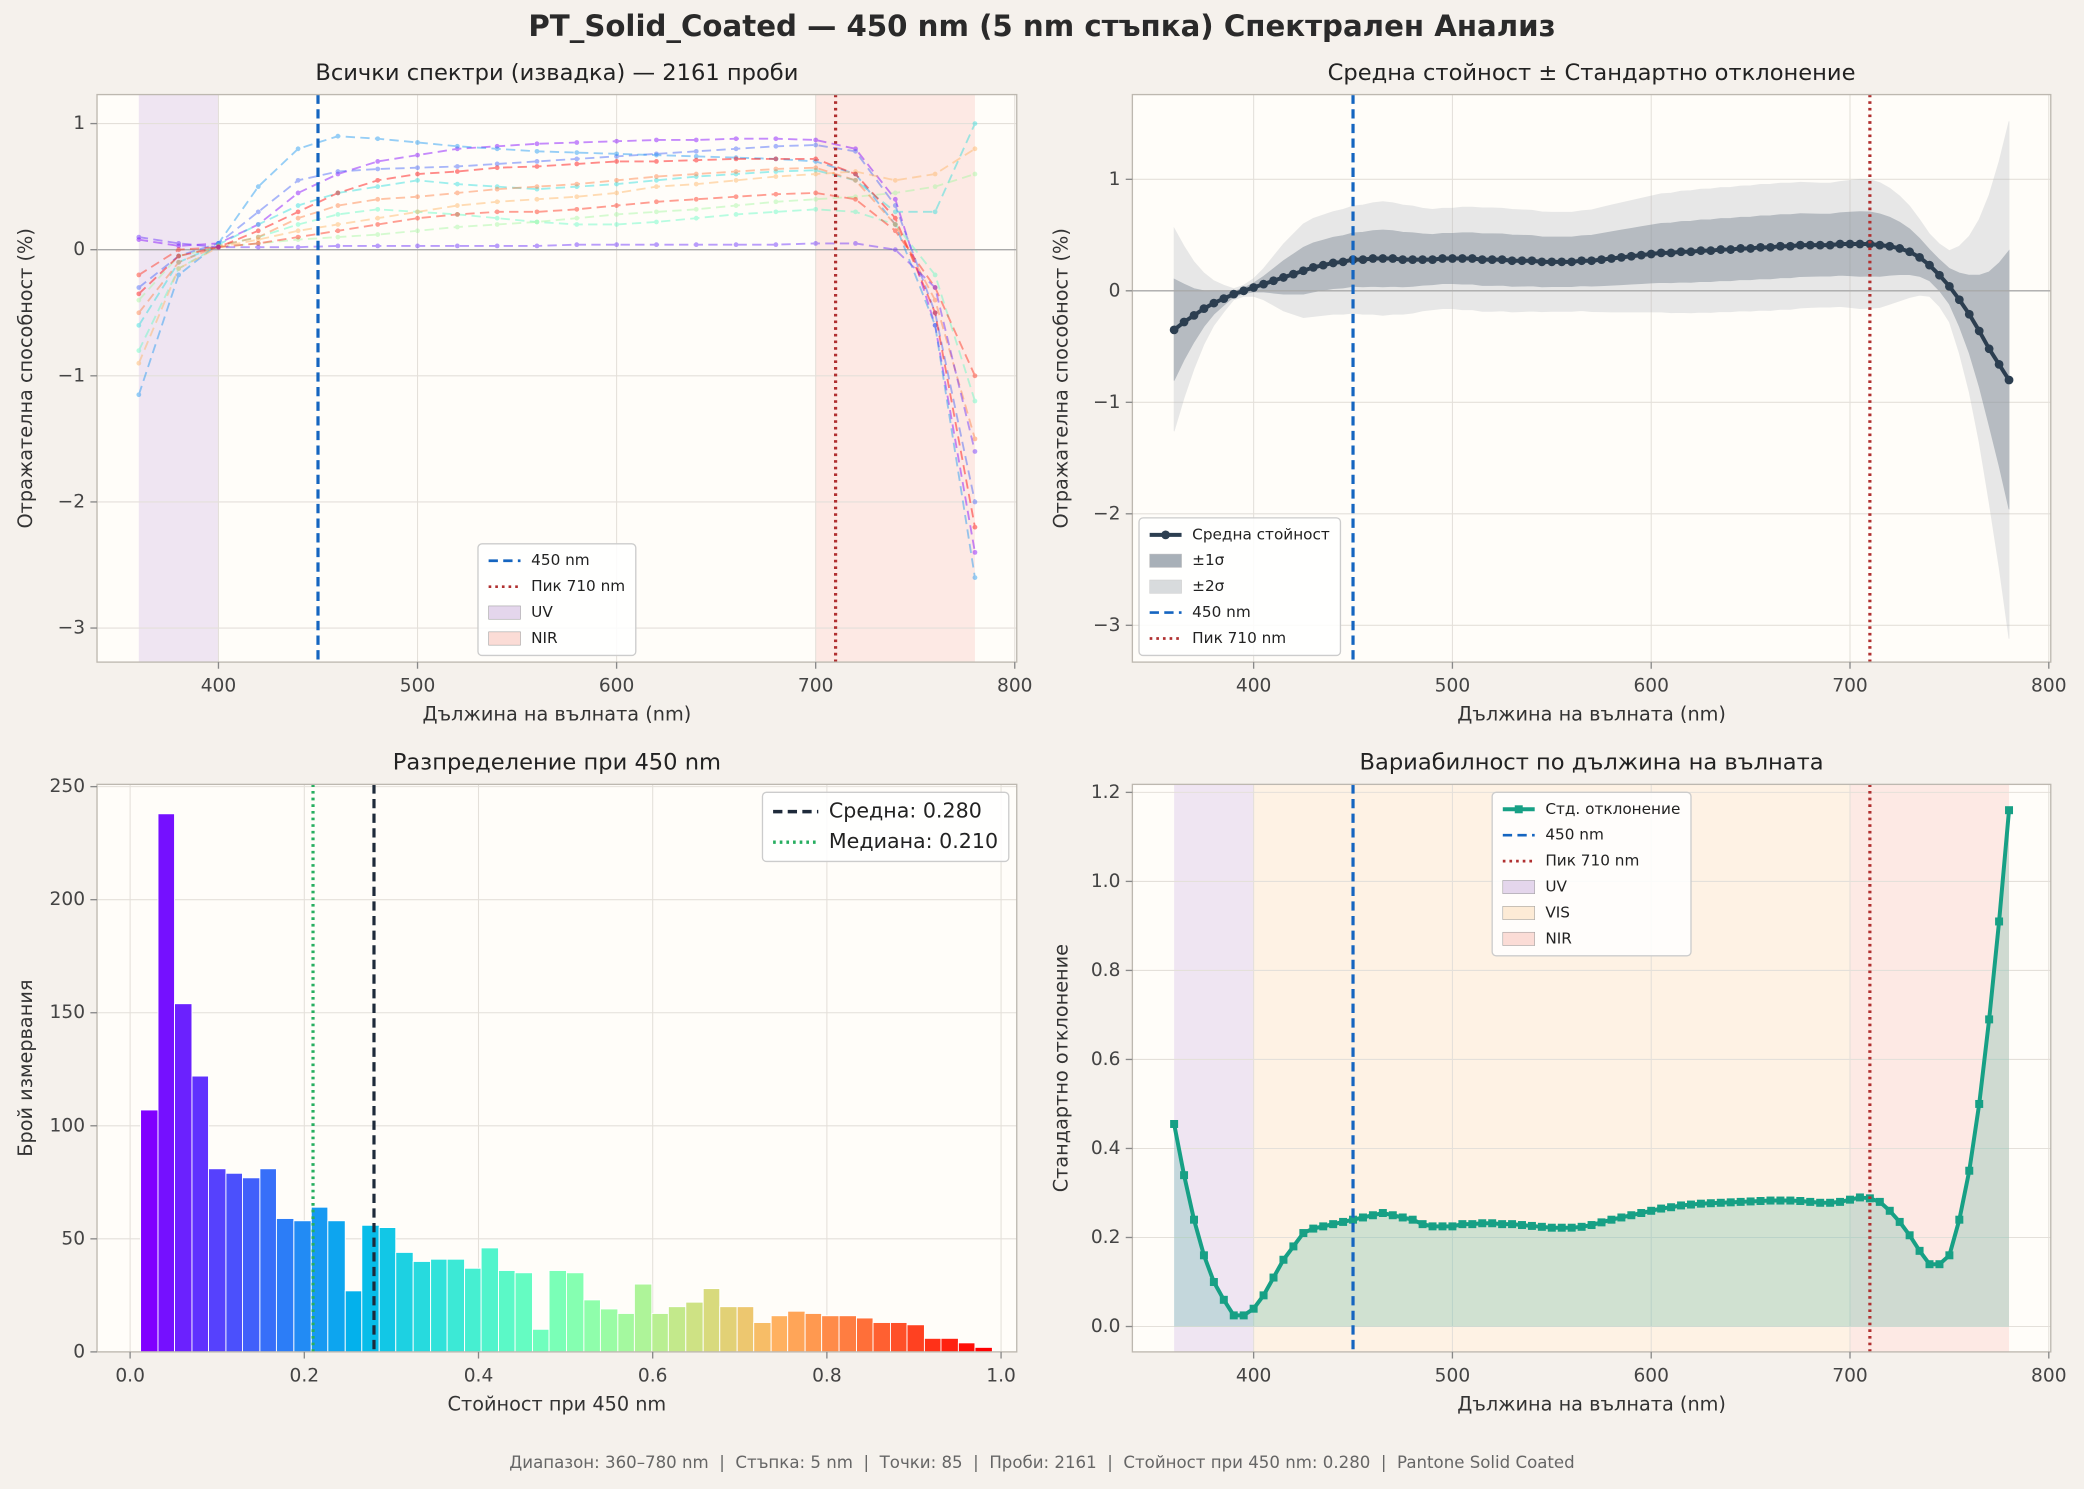 The width and height of the screenshot is (2084, 1489). Describe the element at coordinates (1651, 1375) in the screenshot. I see `x-tick-label: 600` at that location.